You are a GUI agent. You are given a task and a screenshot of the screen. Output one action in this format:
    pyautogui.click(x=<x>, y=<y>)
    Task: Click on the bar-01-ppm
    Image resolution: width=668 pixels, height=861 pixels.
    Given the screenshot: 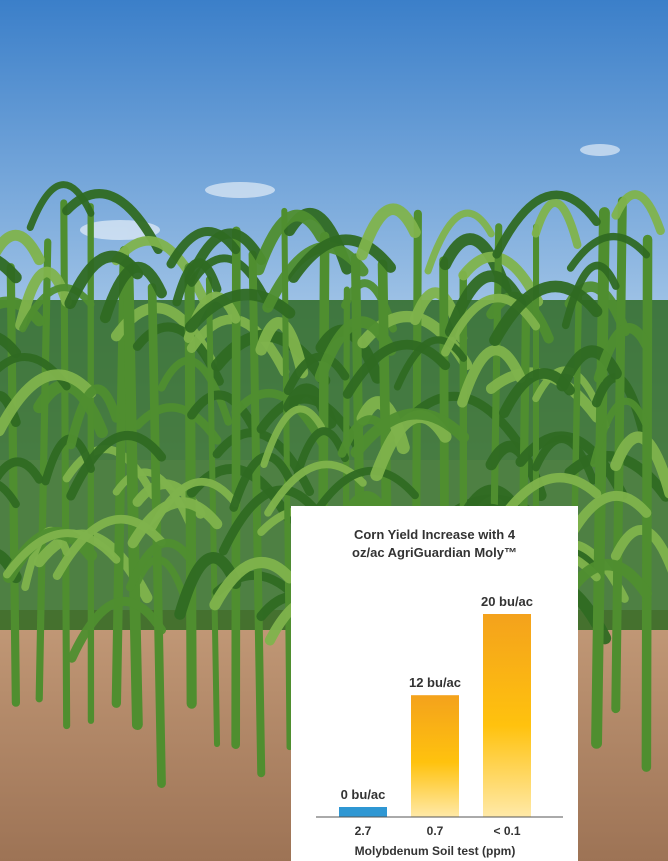 What is the action you would take?
    pyautogui.click(x=507, y=715)
    